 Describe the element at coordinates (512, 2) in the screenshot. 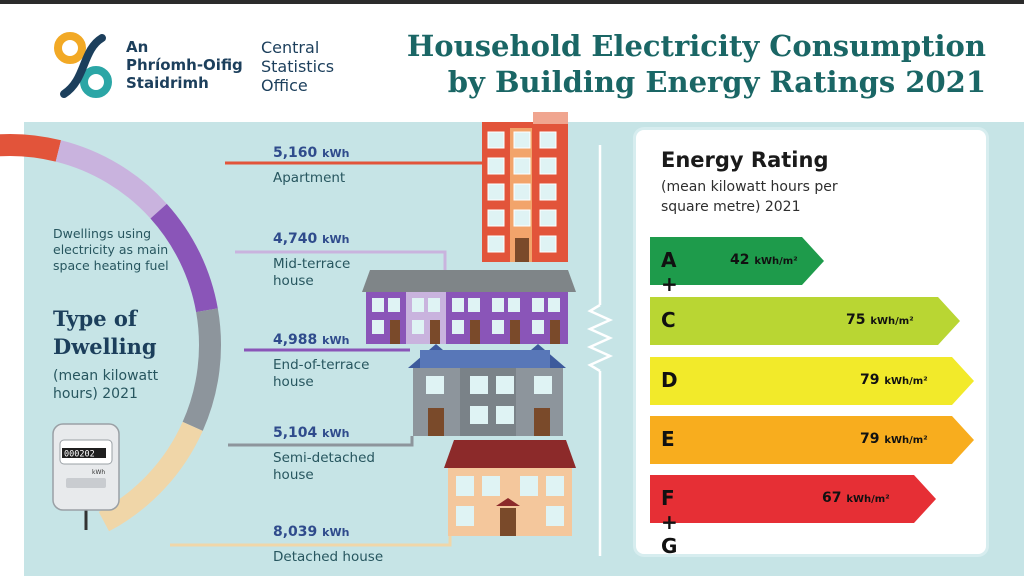

I see `top-border` at that location.